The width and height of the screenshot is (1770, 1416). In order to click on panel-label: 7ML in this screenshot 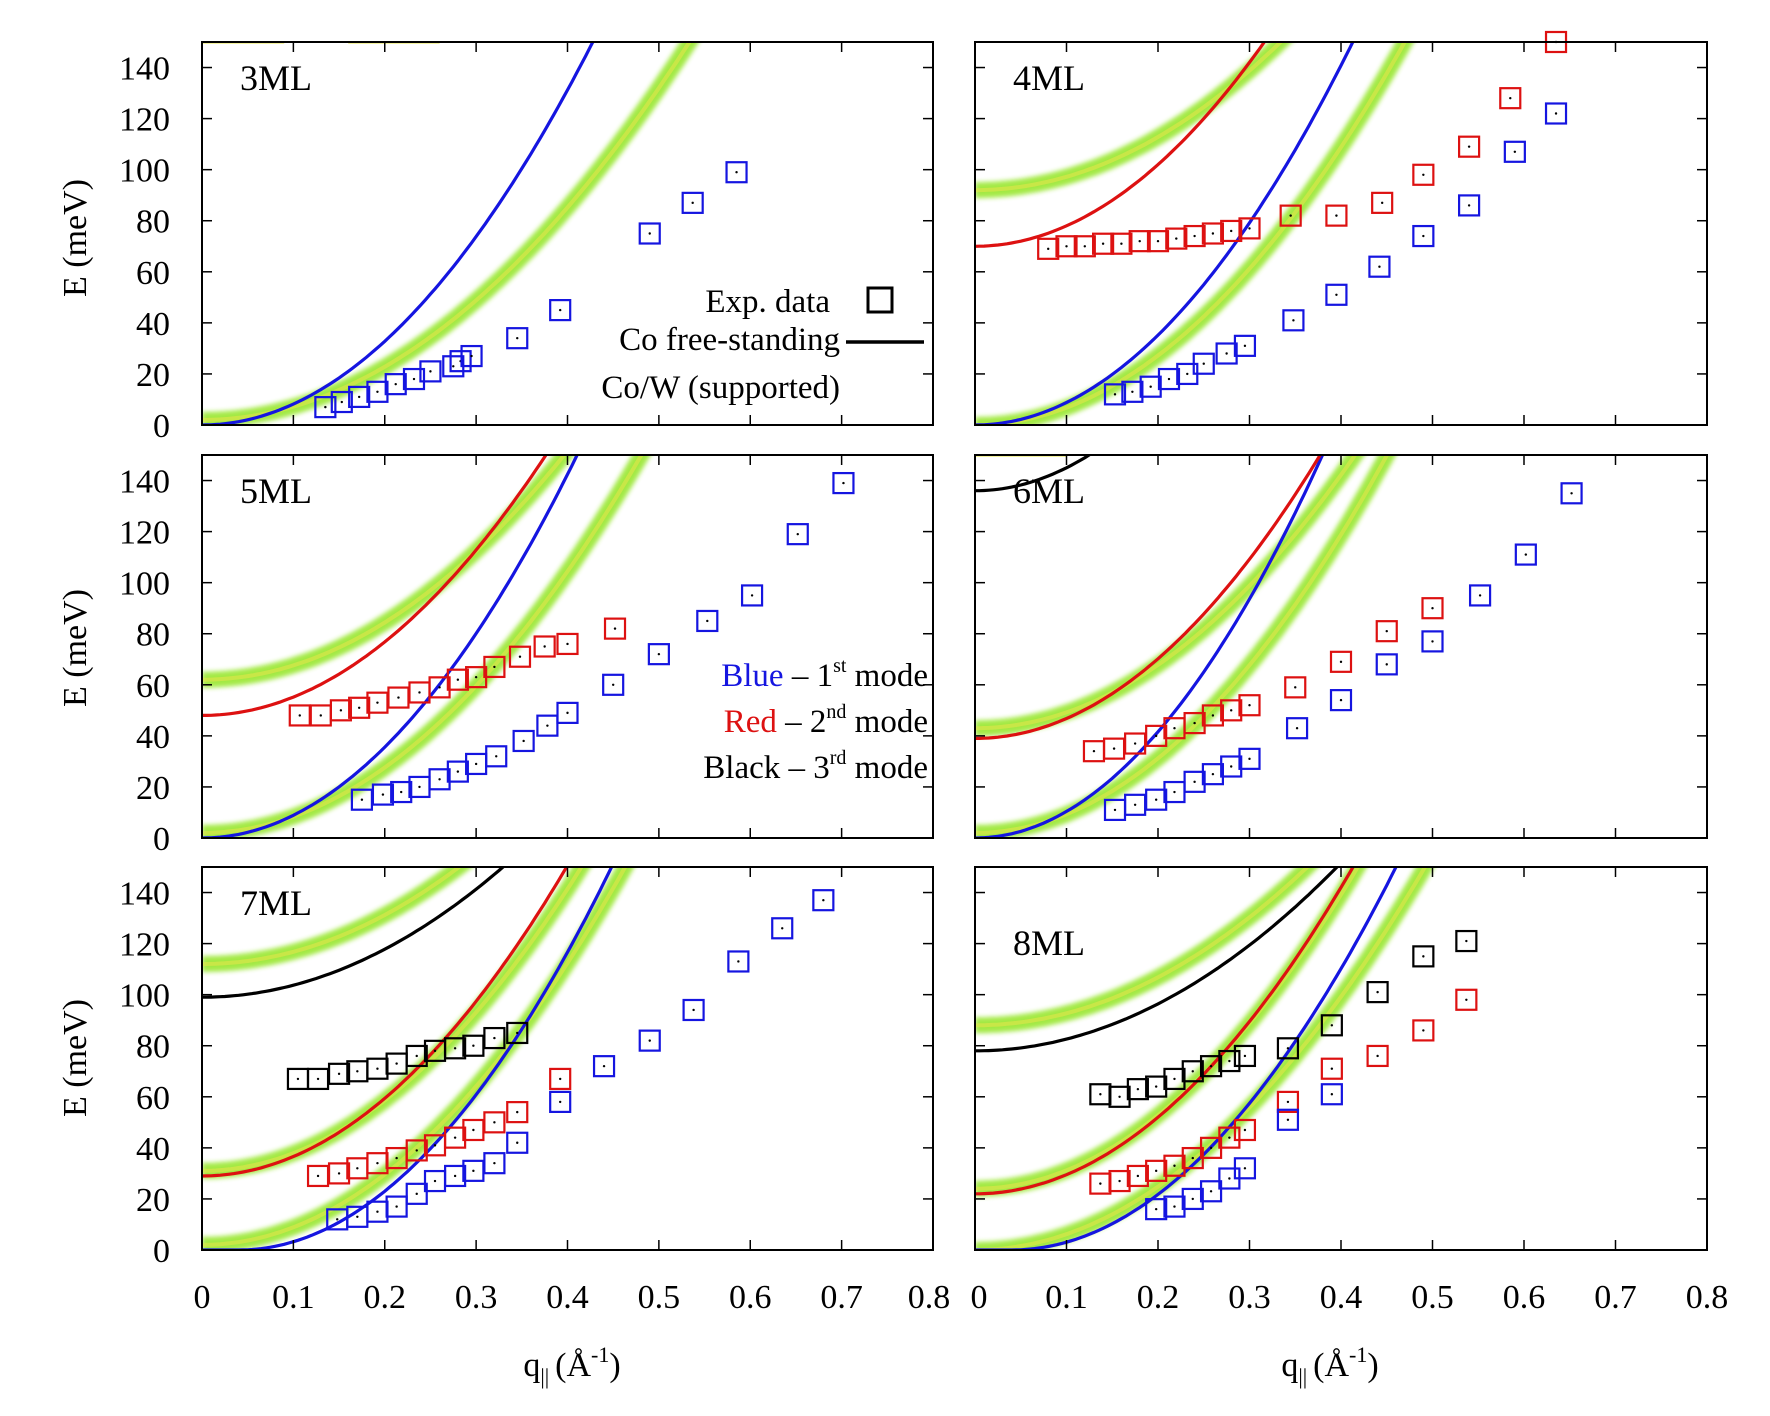, I will do `click(276, 903)`.